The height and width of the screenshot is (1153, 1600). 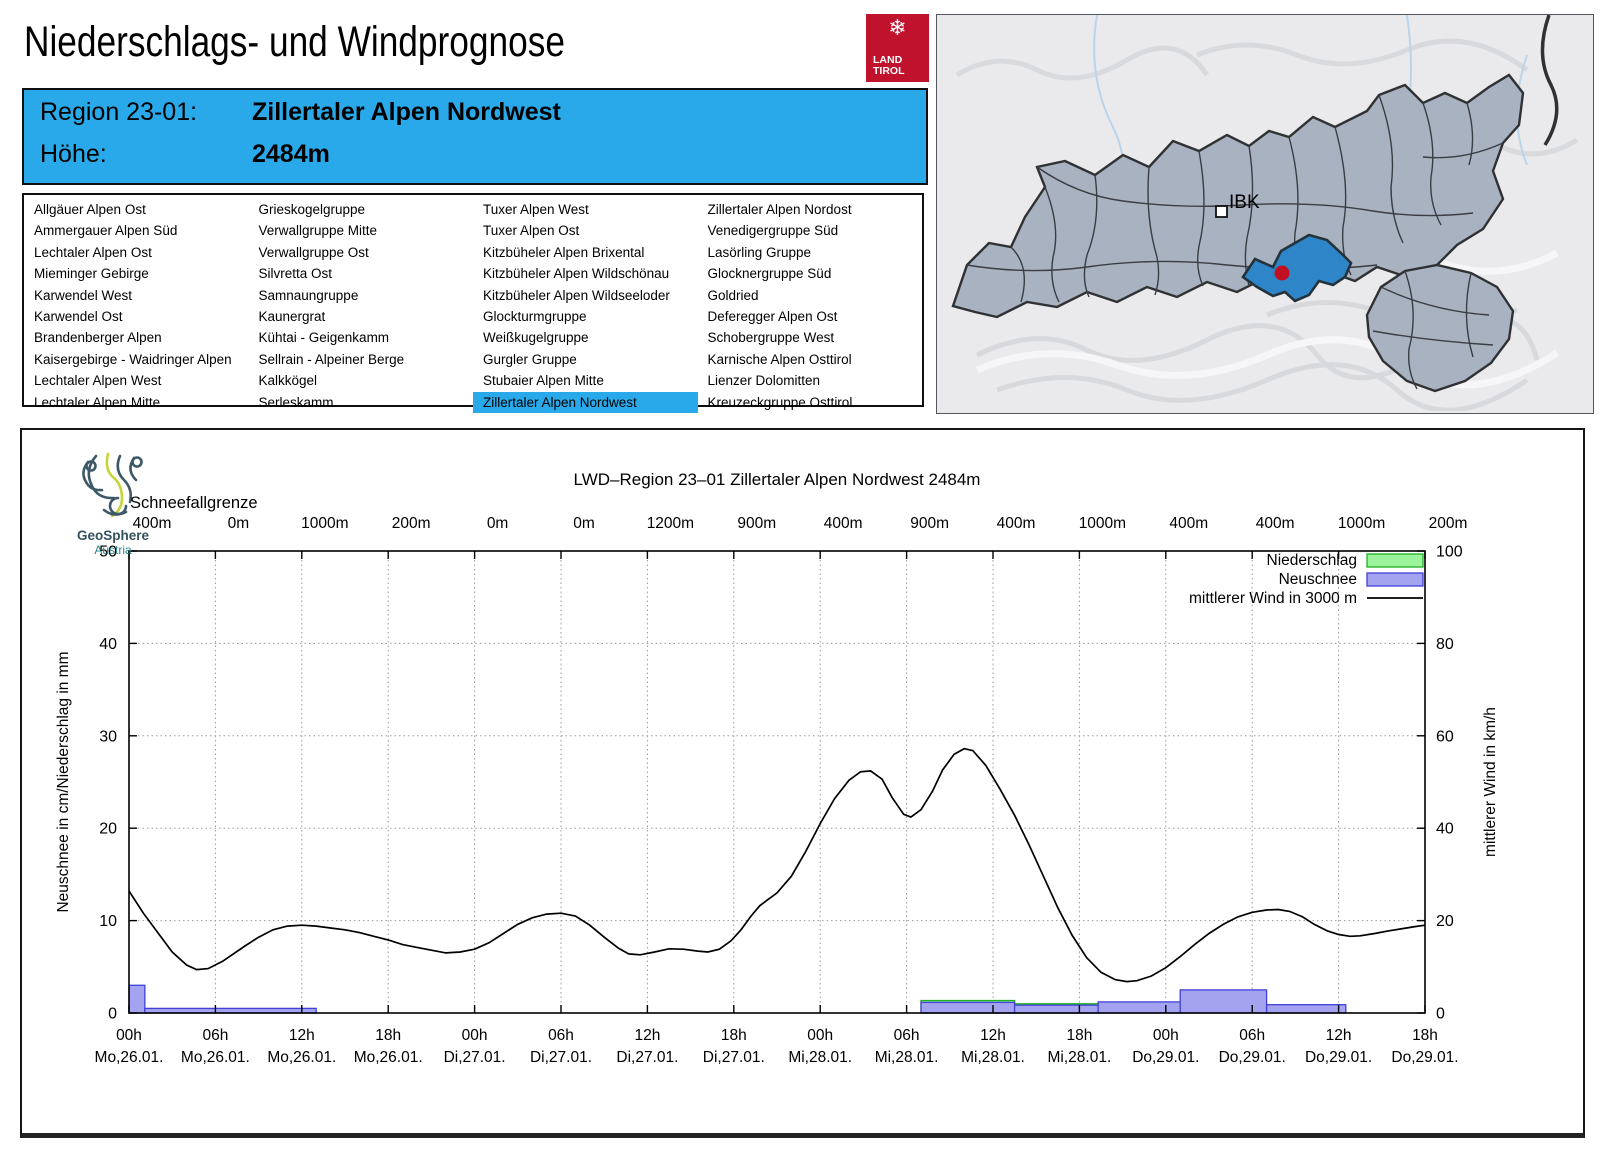 I want to click on selected-region-shape, so click(x=1297, y=268).